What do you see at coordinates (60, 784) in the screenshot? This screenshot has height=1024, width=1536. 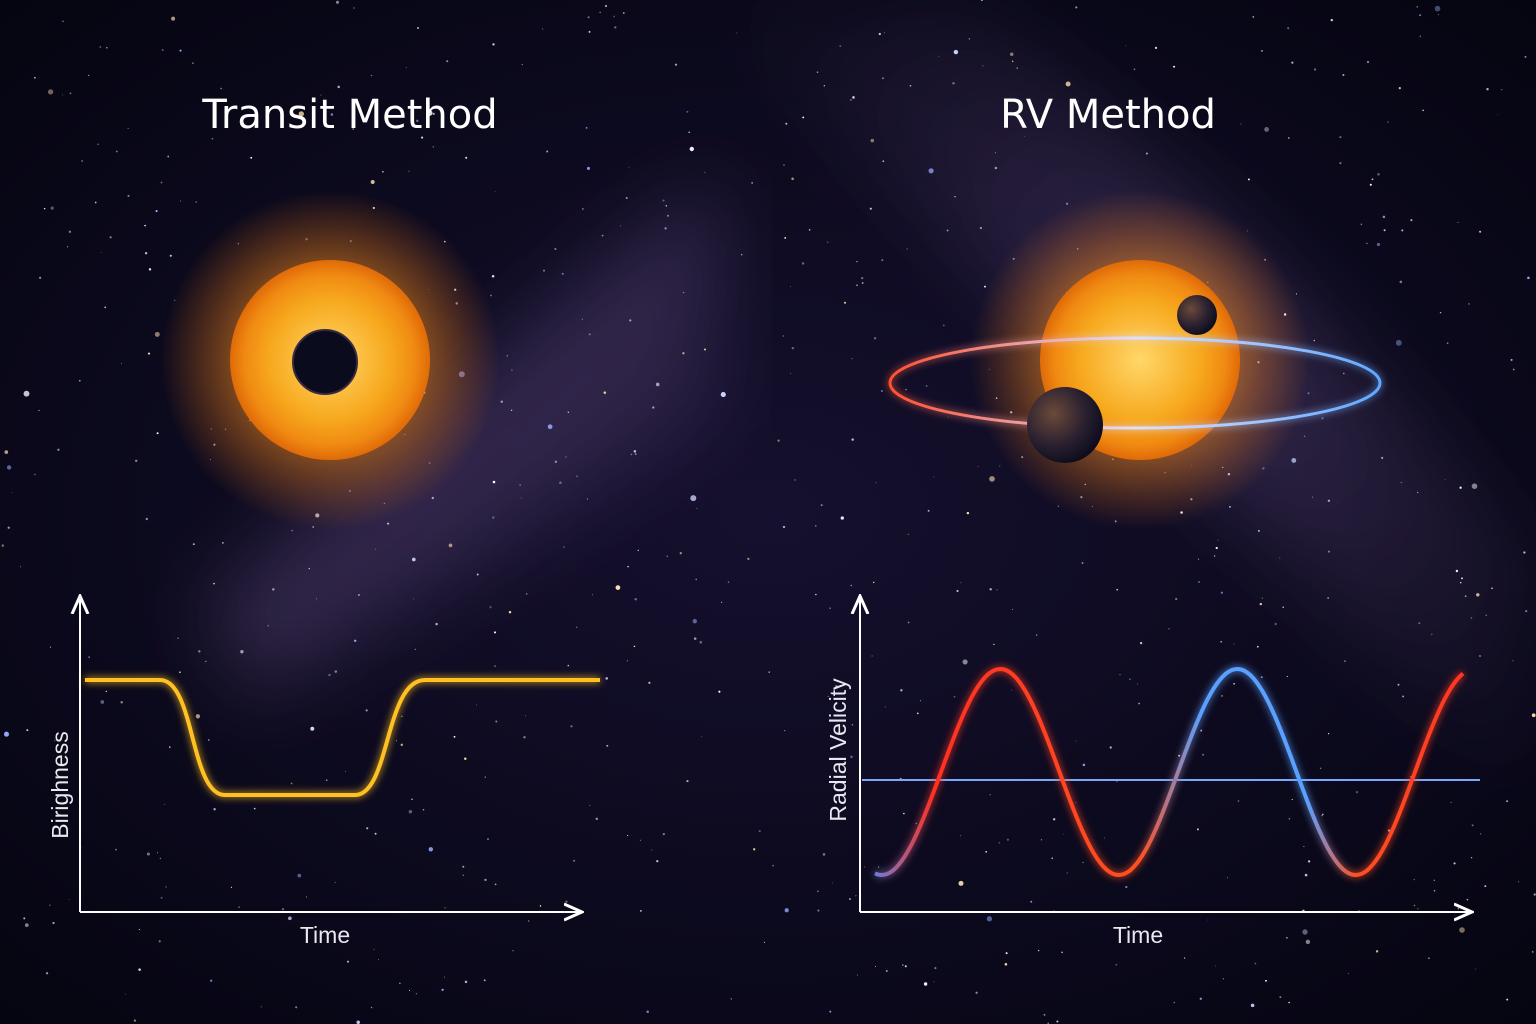 I see `y-axis-label: Birighness` at bounding box center [60, 784].